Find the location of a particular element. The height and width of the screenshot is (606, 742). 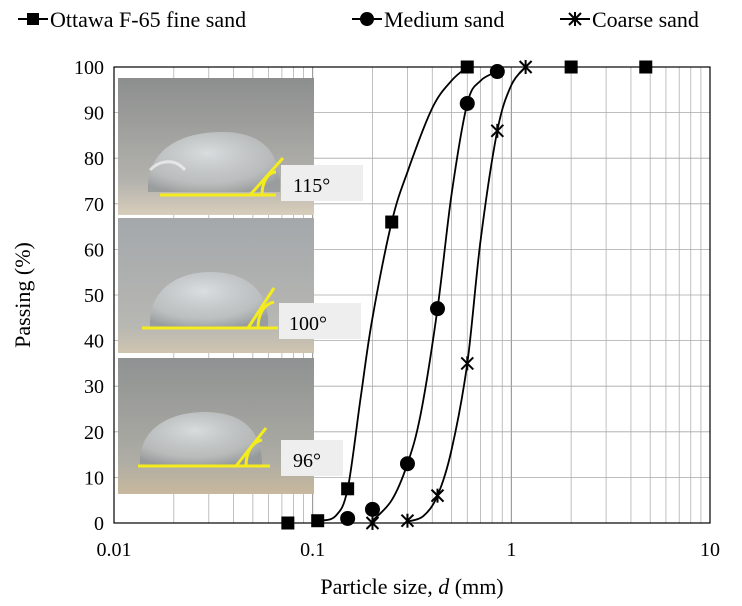

x-axis-label-symbol: d is located at coordinates (444, 586).